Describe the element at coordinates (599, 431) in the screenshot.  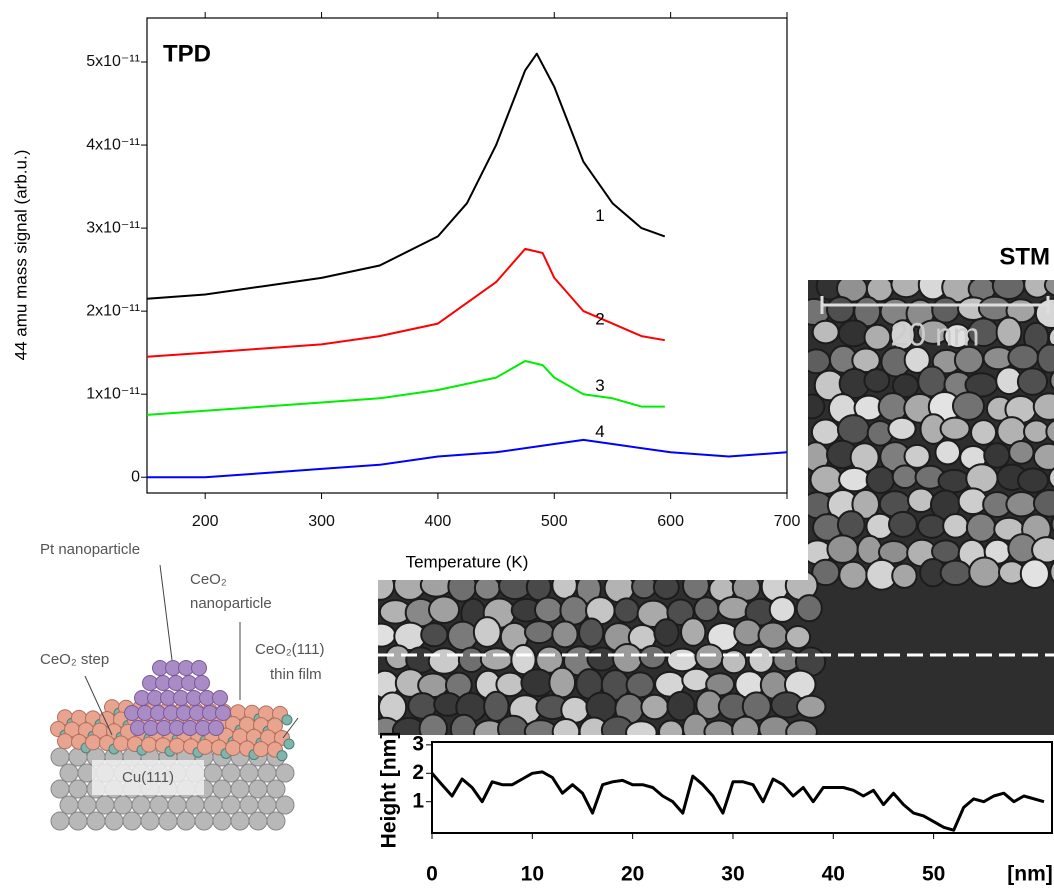
I see `series-label: 4` at that location.